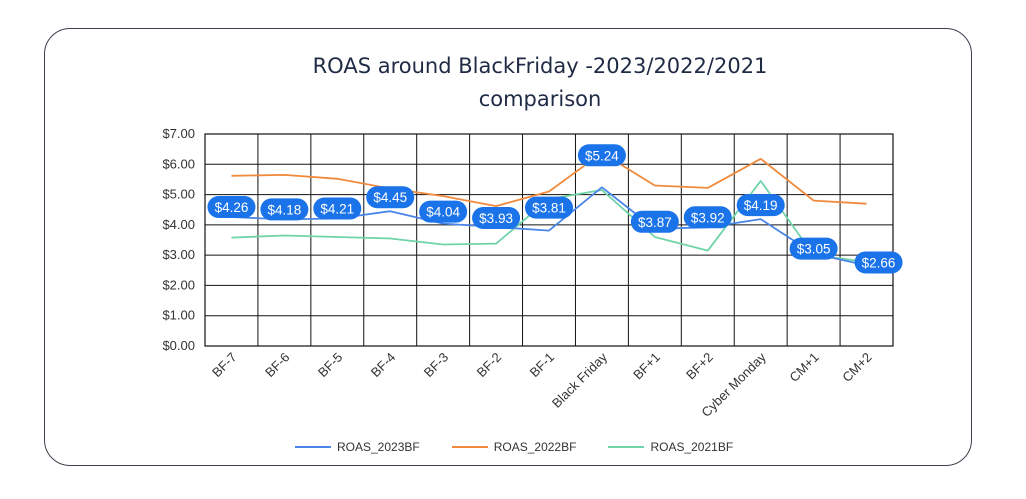  I want to click on data-label: $3.05, so click(814, 249).